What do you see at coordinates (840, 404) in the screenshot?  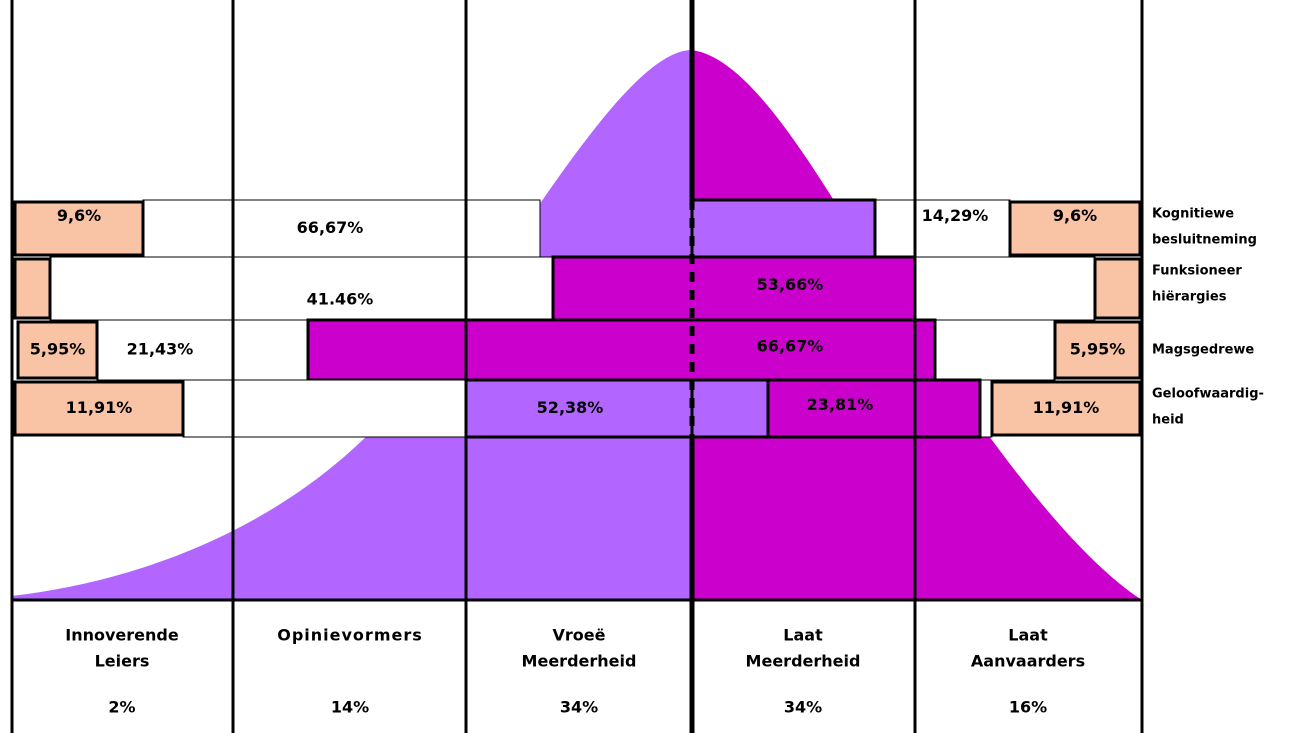 I see `value-label: 23,81%` at bounding box center [840, 404].